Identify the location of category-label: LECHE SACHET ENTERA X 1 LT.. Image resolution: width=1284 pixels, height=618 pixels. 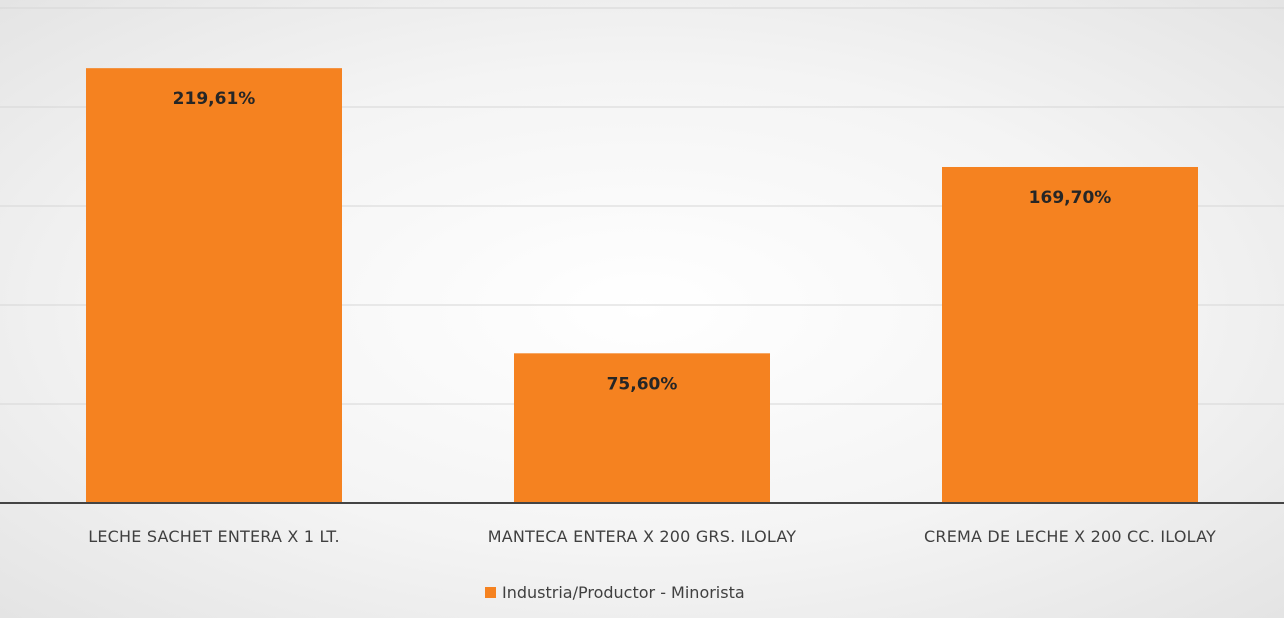
(214, 536).